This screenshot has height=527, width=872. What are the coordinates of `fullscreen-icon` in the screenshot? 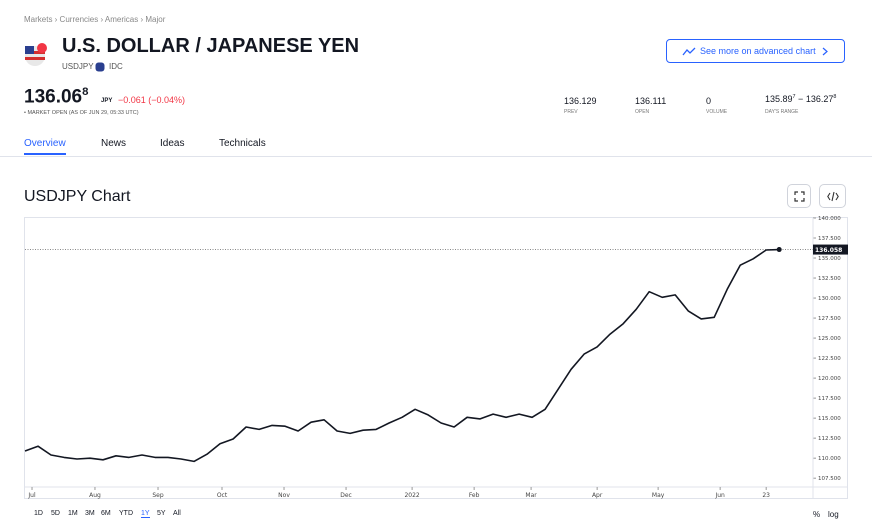 It's located at (799, 196).